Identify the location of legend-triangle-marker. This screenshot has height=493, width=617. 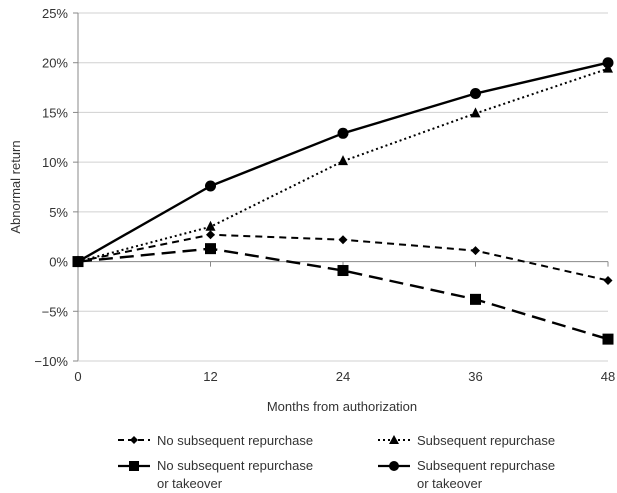
(394, 439).